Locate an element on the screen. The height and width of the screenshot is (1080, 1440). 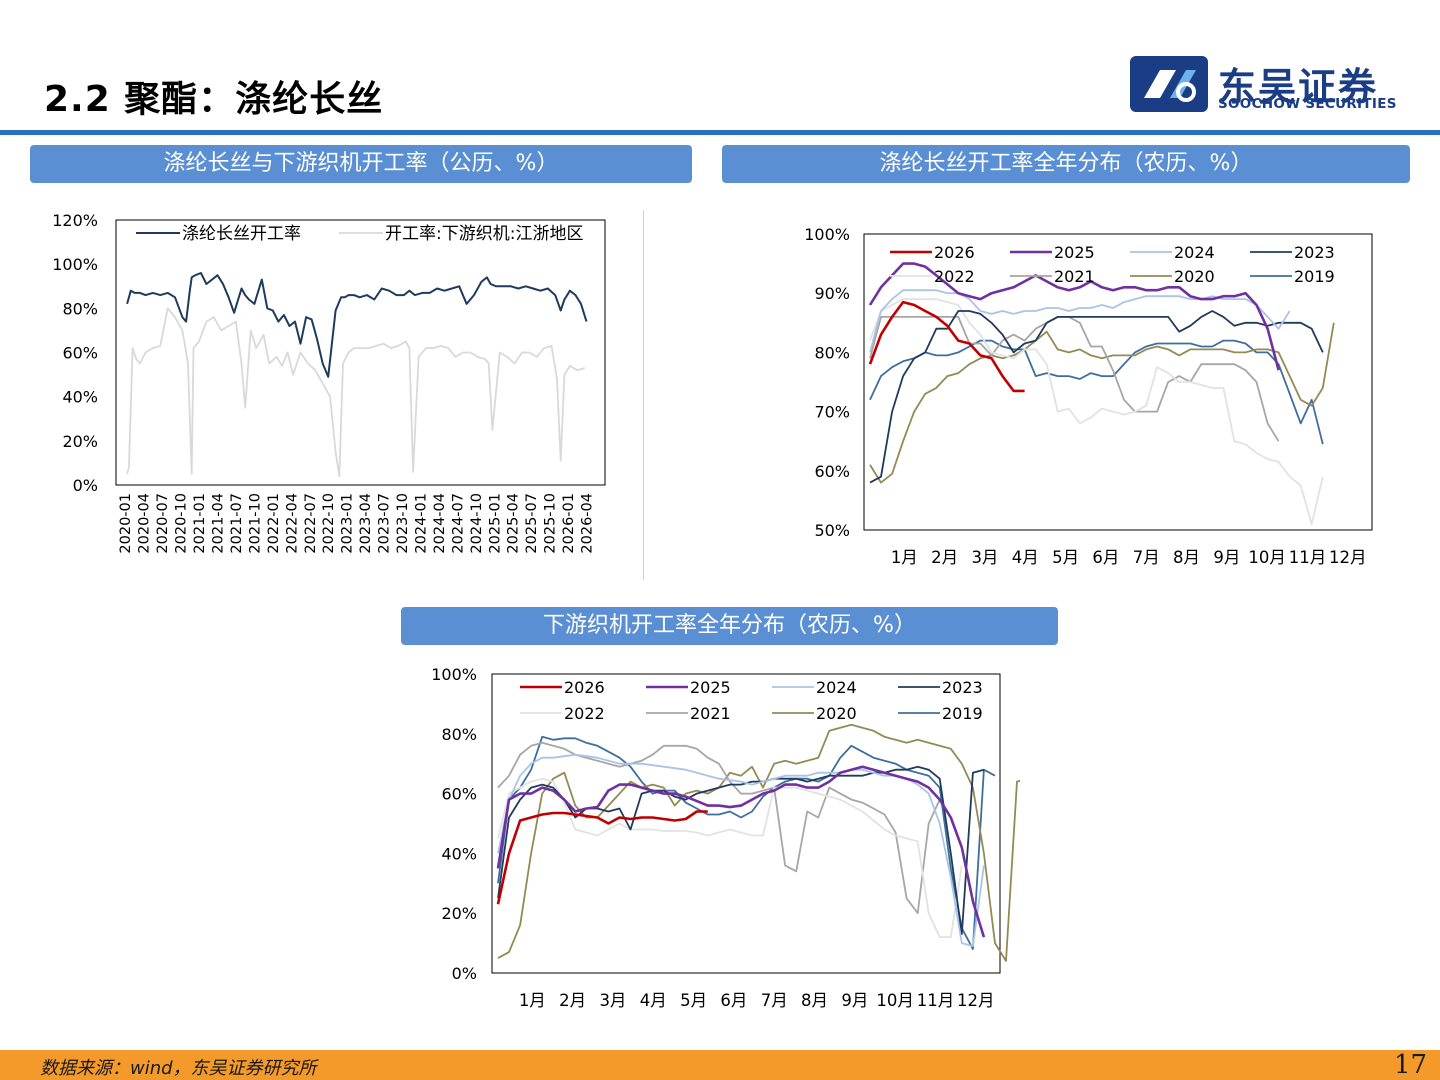
panel-title-bottom: 下游织机开工率全年分布（农历、%） is located at coordinates (729, 626).